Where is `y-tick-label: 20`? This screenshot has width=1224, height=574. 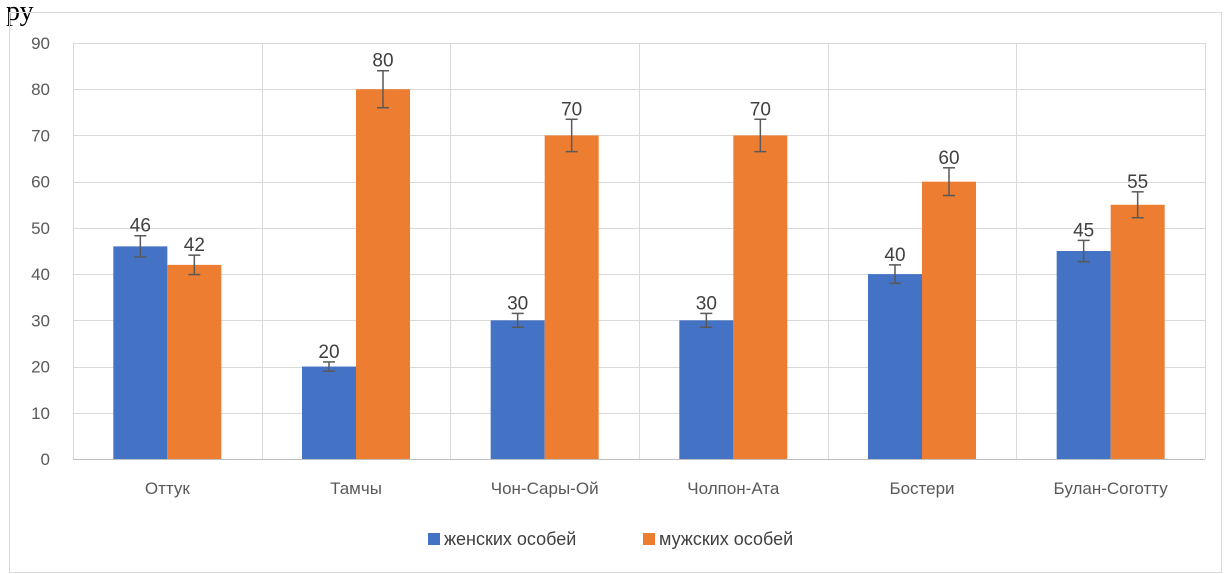 y-tick-label: 20 is located at coordinates (40, 367).